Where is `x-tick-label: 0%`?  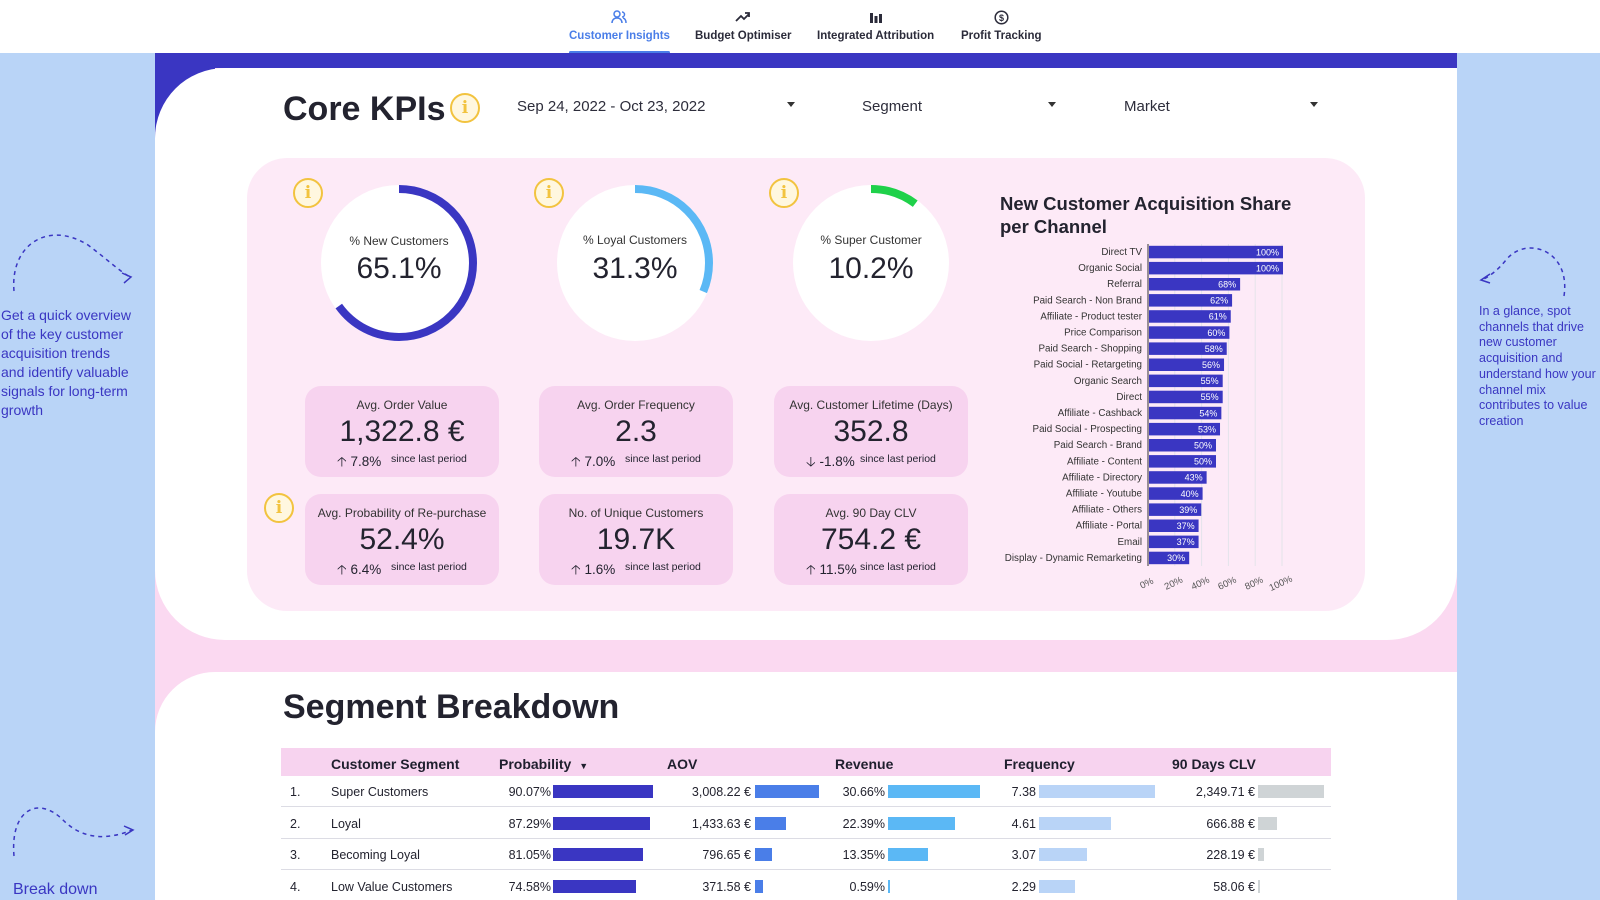
x-tick-label: 0% is located at coordinates (1147, 584).